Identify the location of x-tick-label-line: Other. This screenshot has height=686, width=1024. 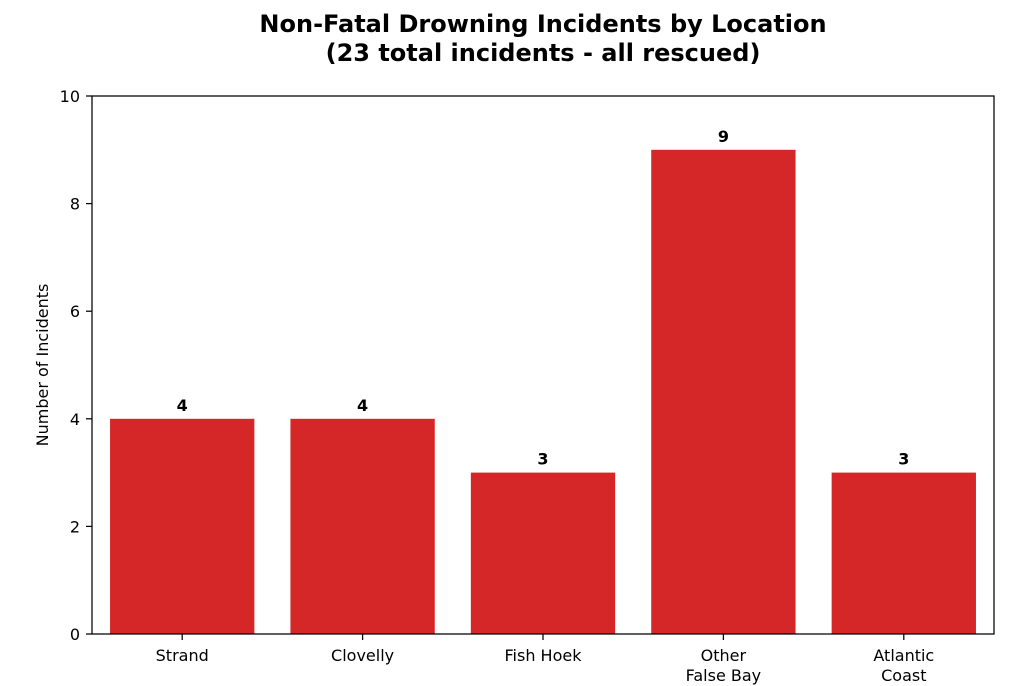
(724, 655).